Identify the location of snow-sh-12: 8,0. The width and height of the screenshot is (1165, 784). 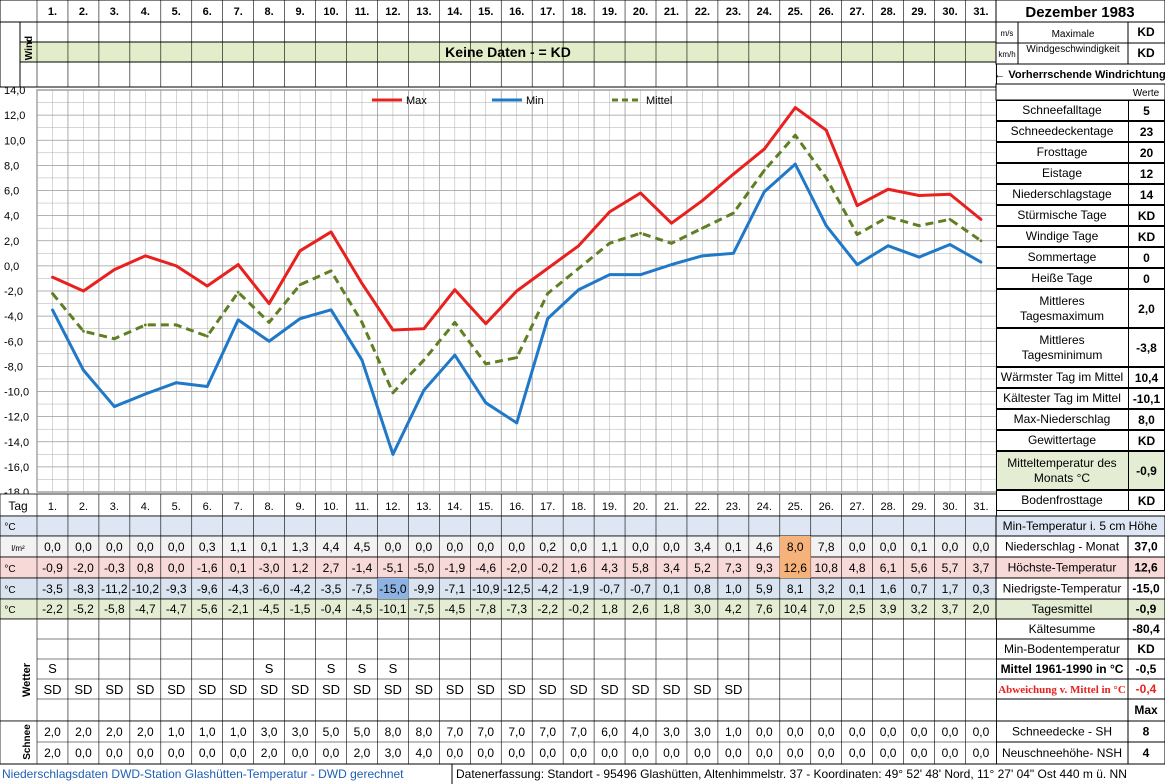
(393, 732).